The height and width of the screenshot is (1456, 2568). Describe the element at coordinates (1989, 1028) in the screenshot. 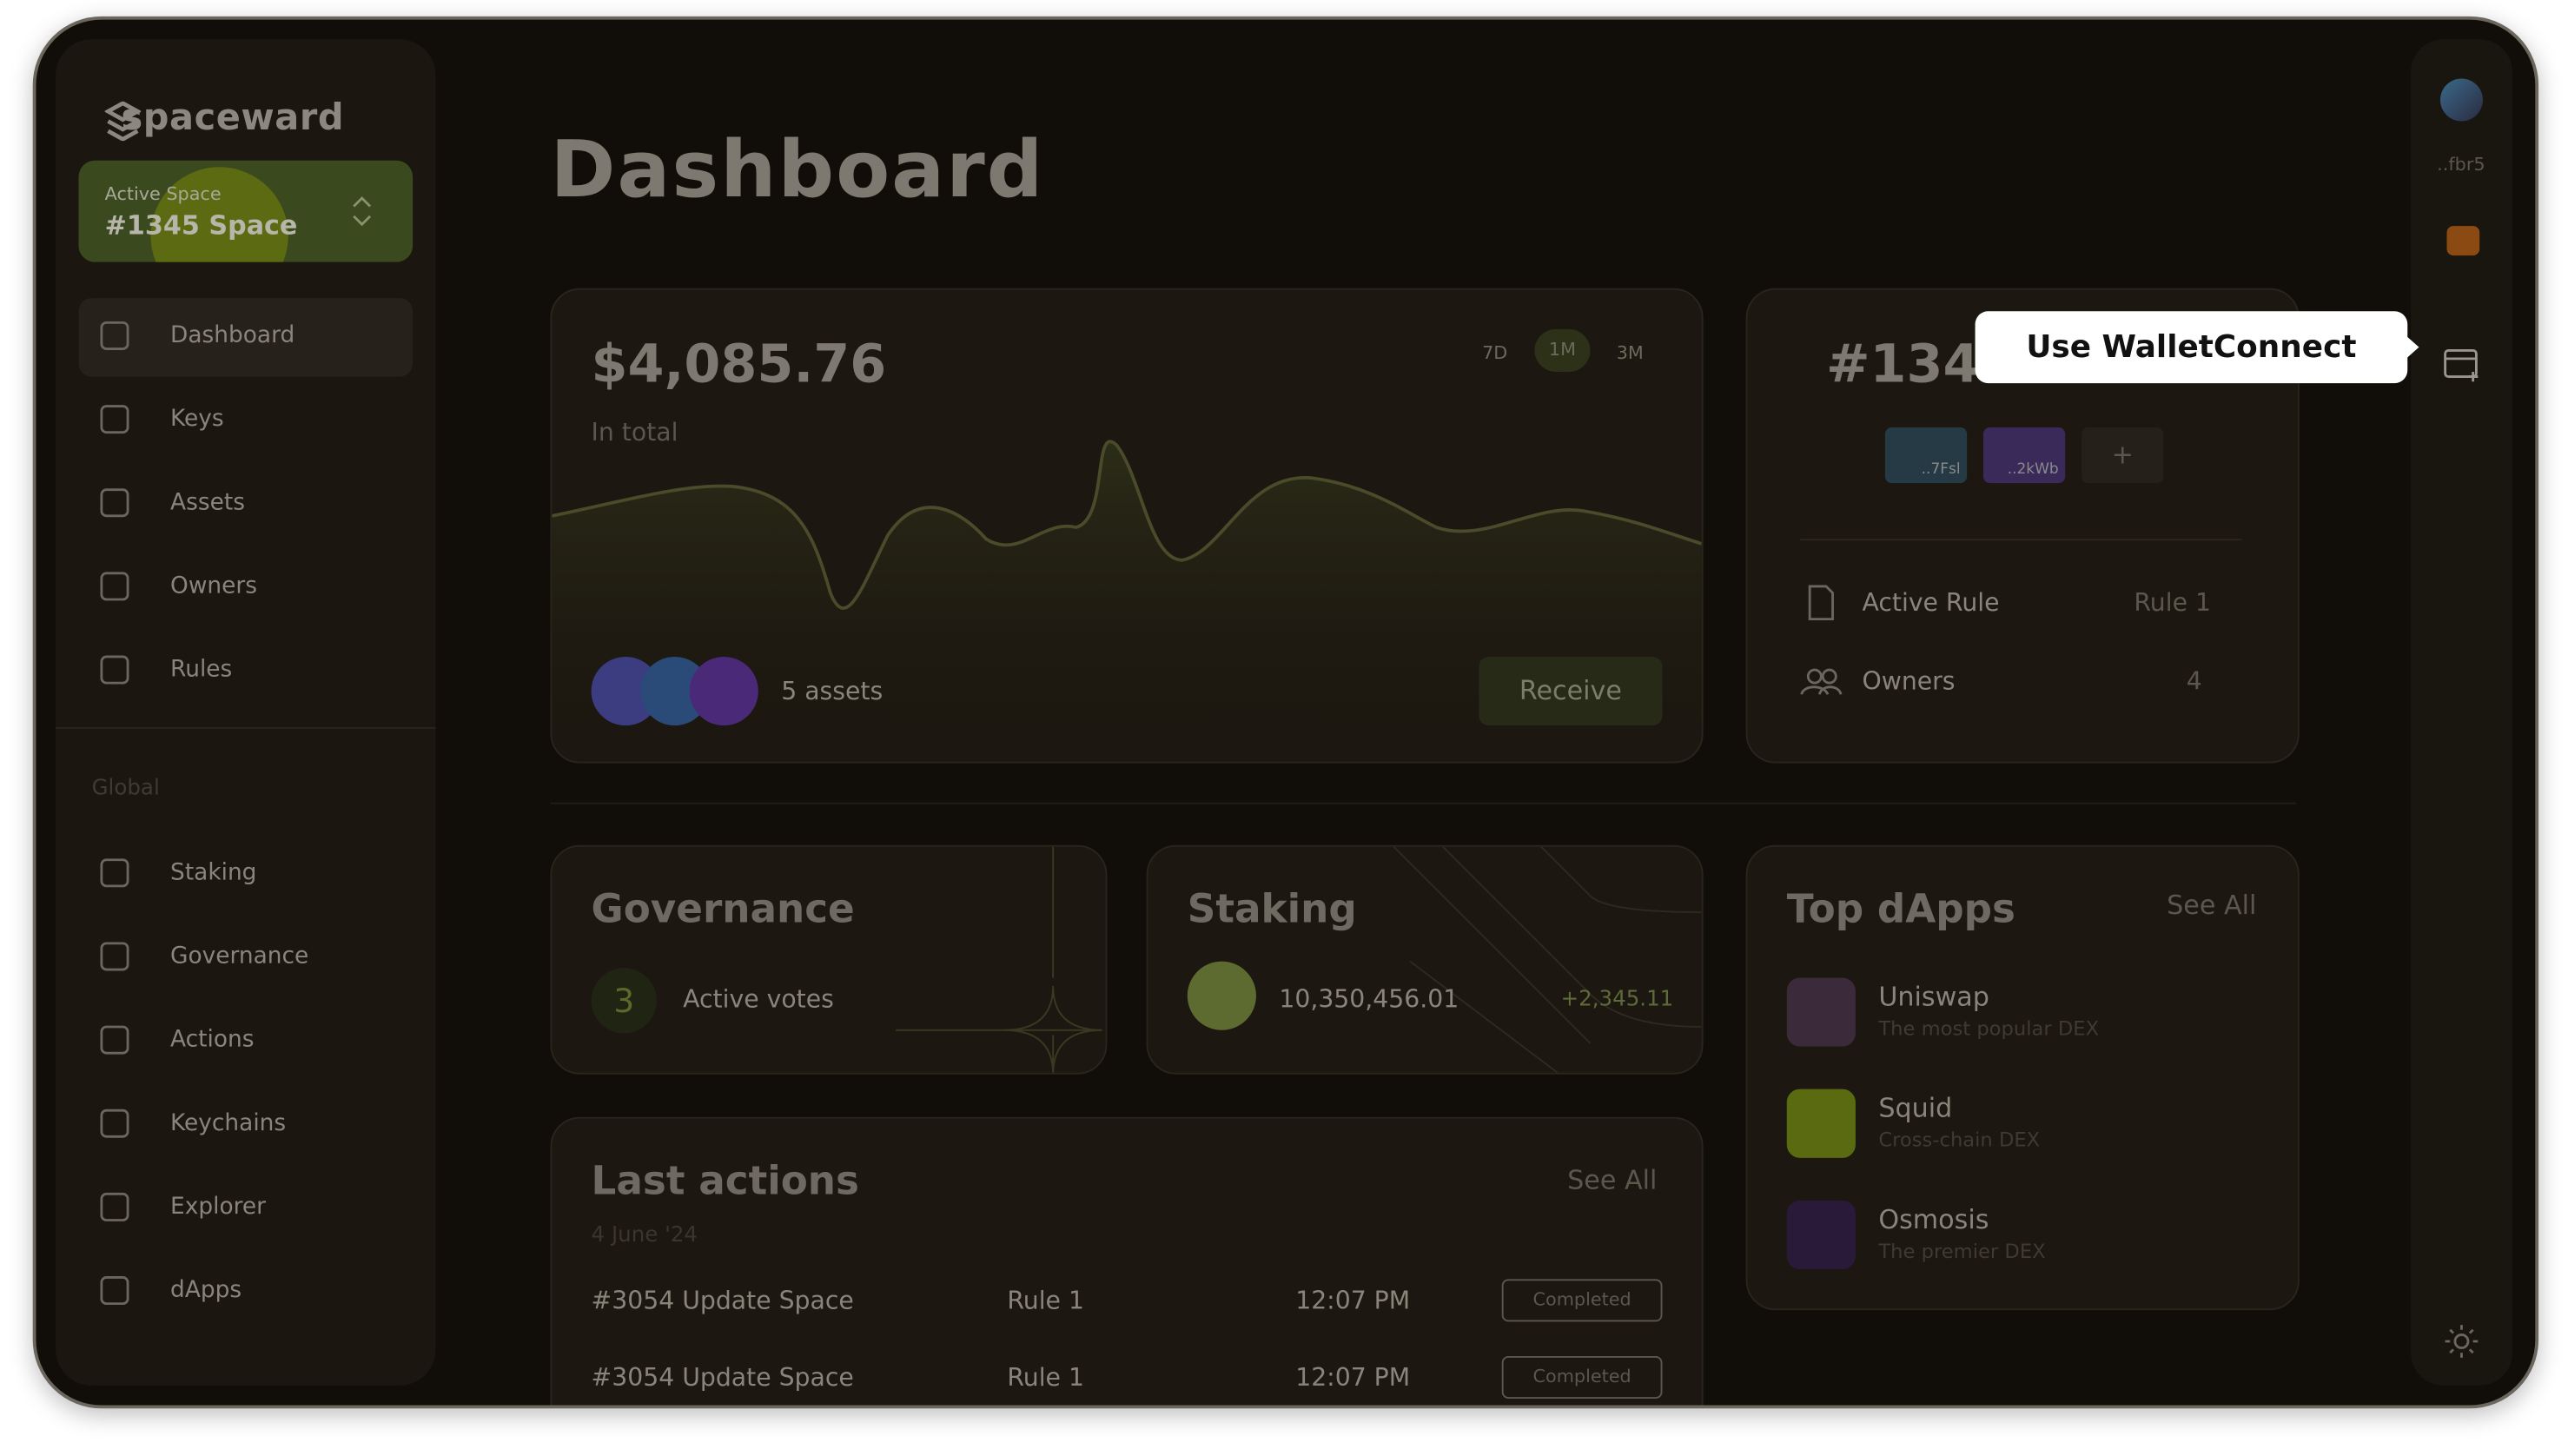

I see `dapp-desc: The most popular DEX` at that location.